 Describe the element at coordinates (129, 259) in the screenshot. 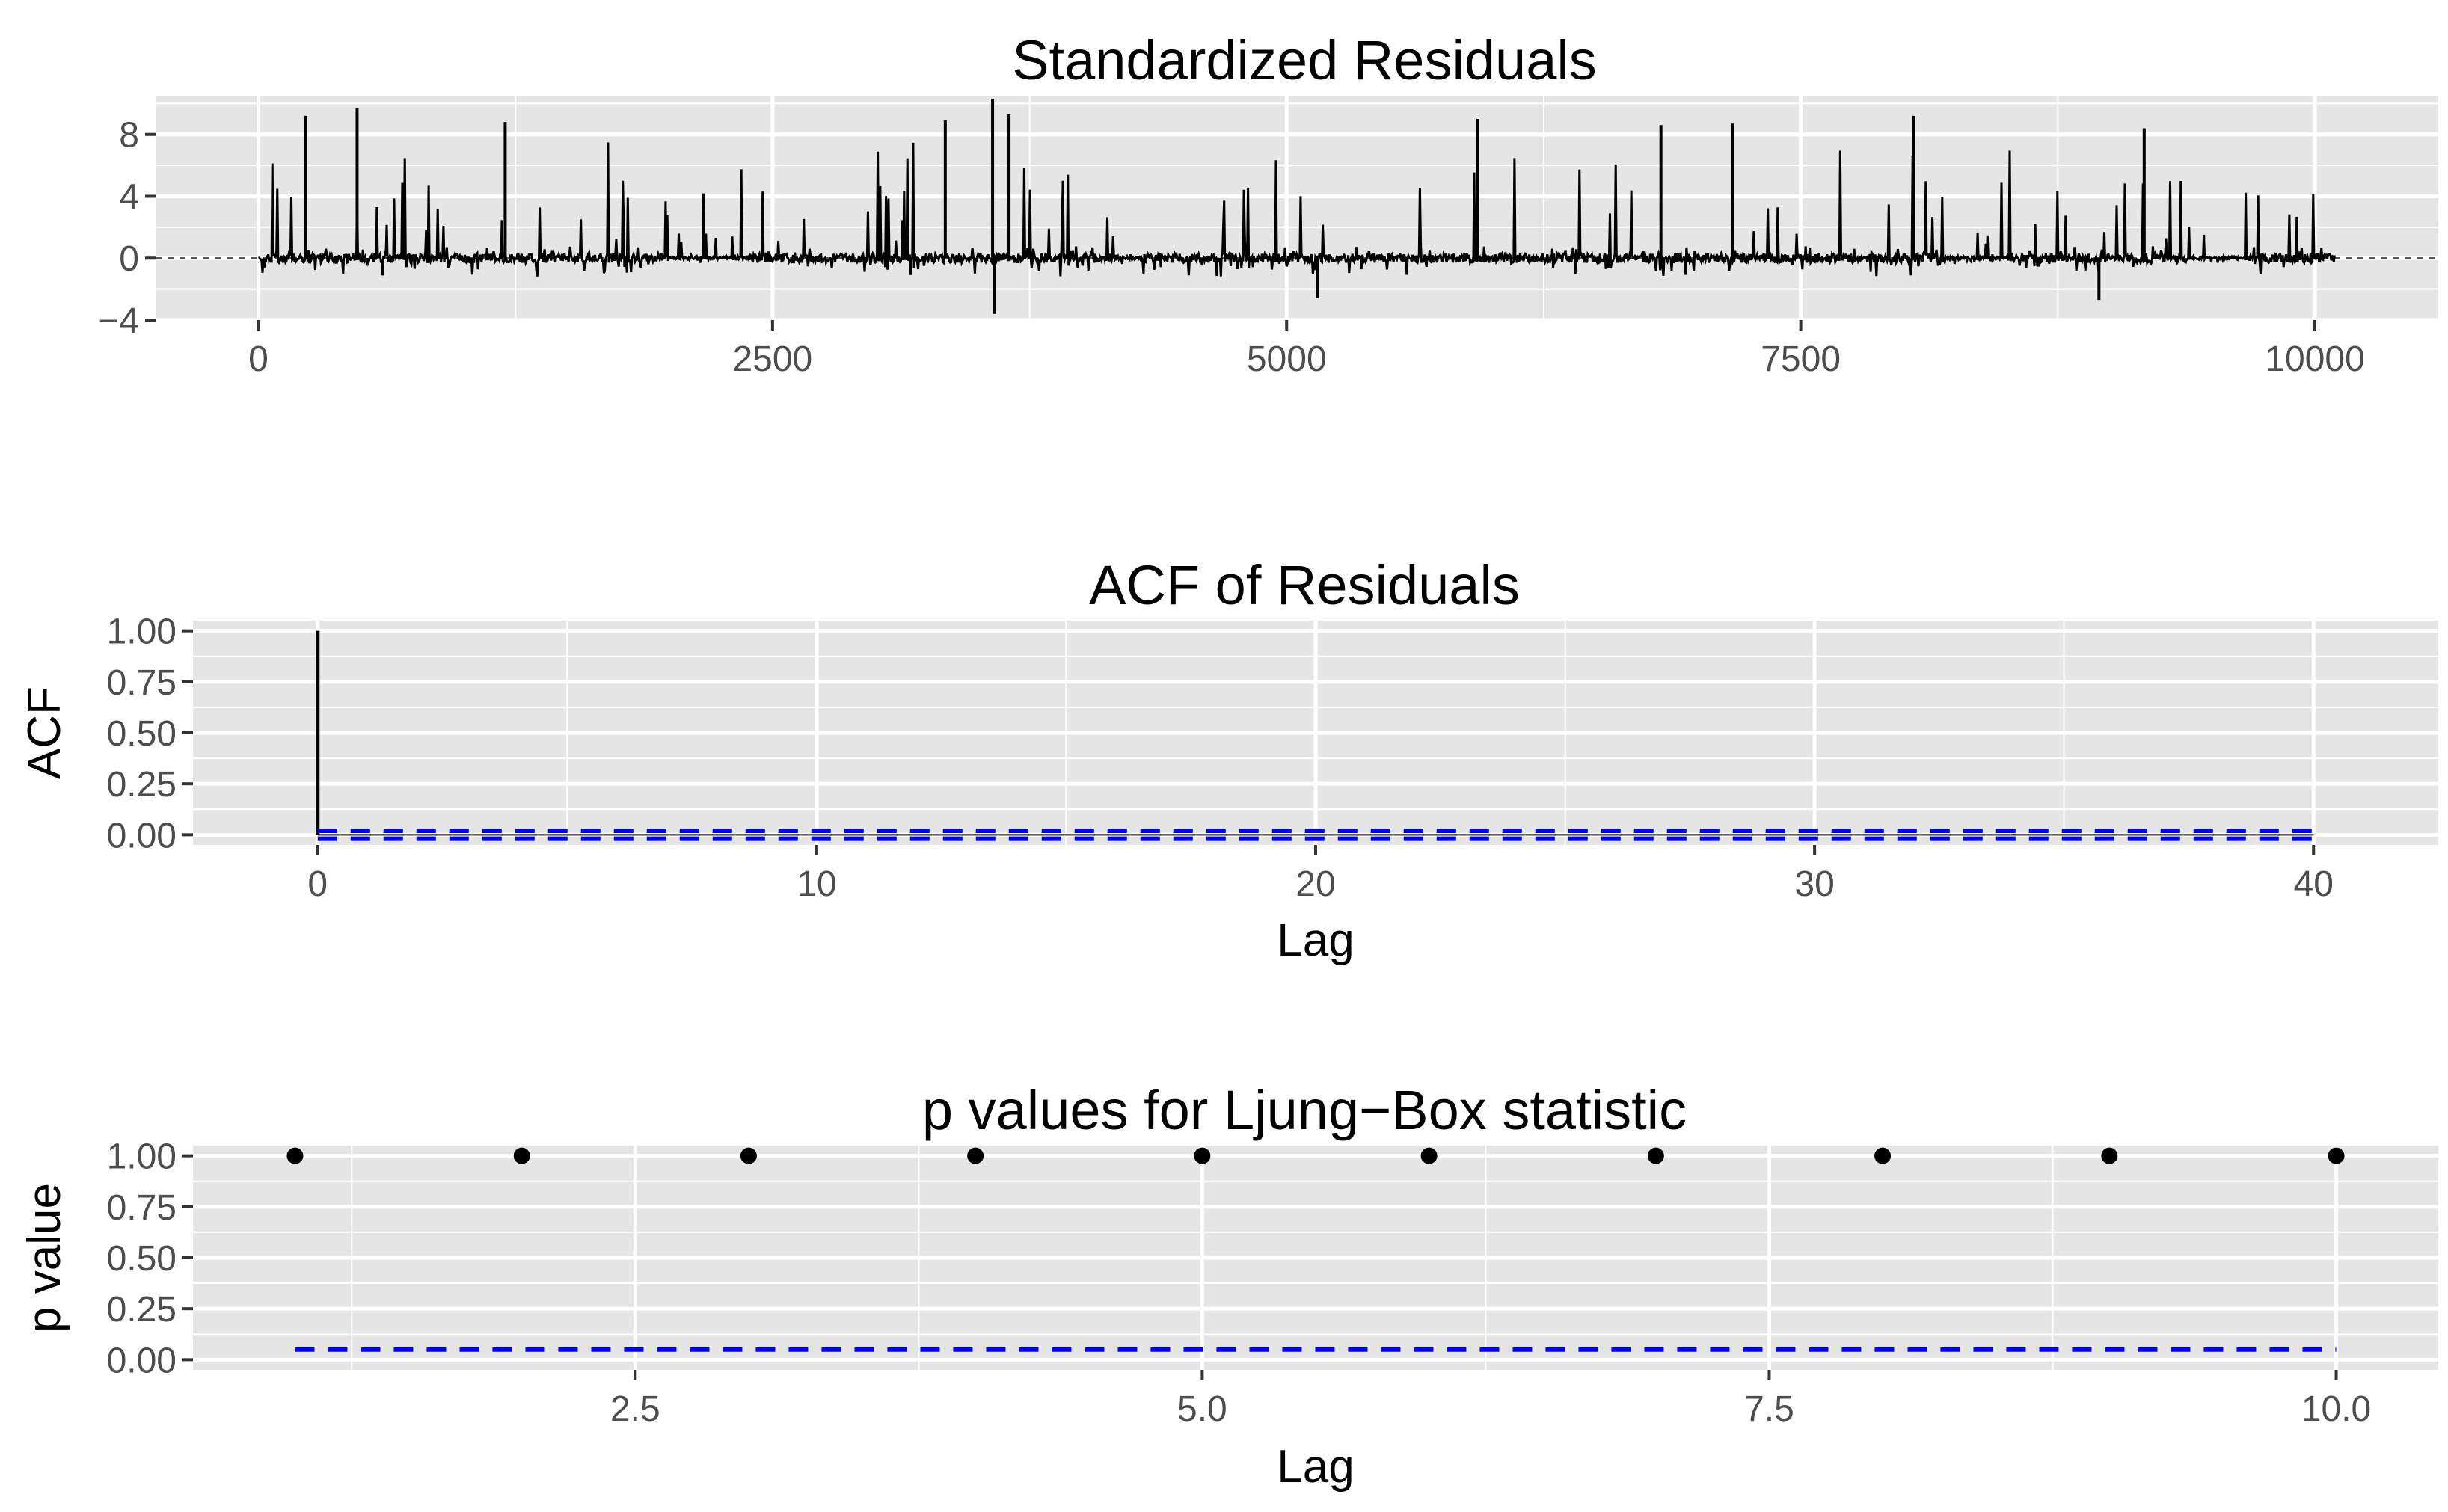

I see `y-tick-label: 0` at that location.